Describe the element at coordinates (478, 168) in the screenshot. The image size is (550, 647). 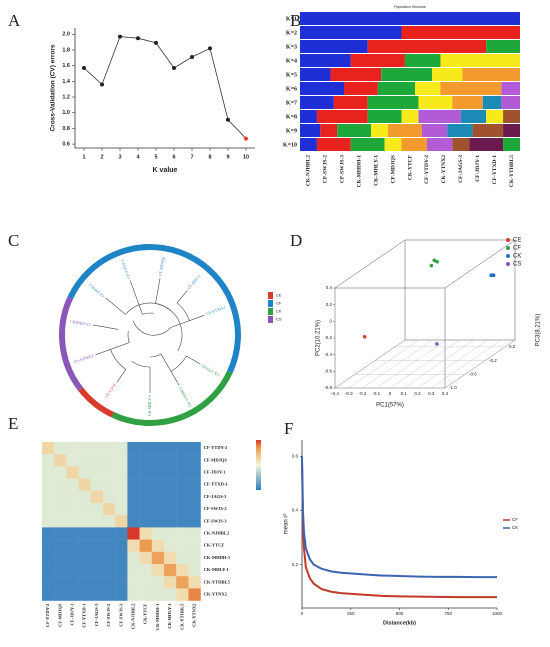
I see `sample-label: CF-JDJY-1` at that location.